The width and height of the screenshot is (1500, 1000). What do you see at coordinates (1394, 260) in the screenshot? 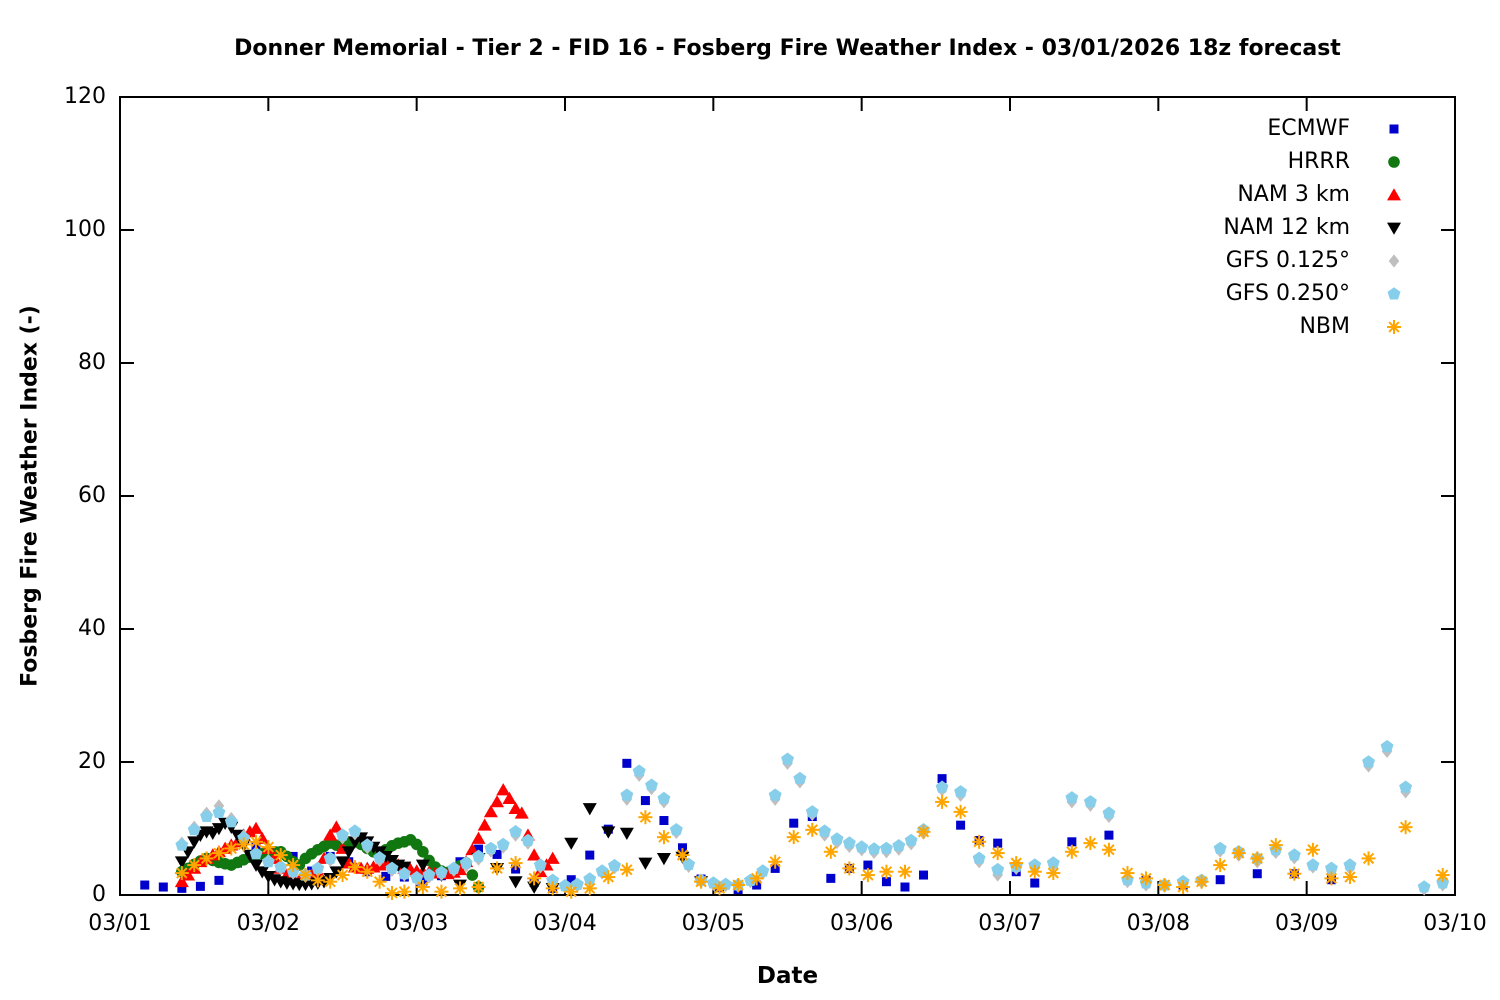
I see `diamond-icon` at bounding box center [1394, 260].